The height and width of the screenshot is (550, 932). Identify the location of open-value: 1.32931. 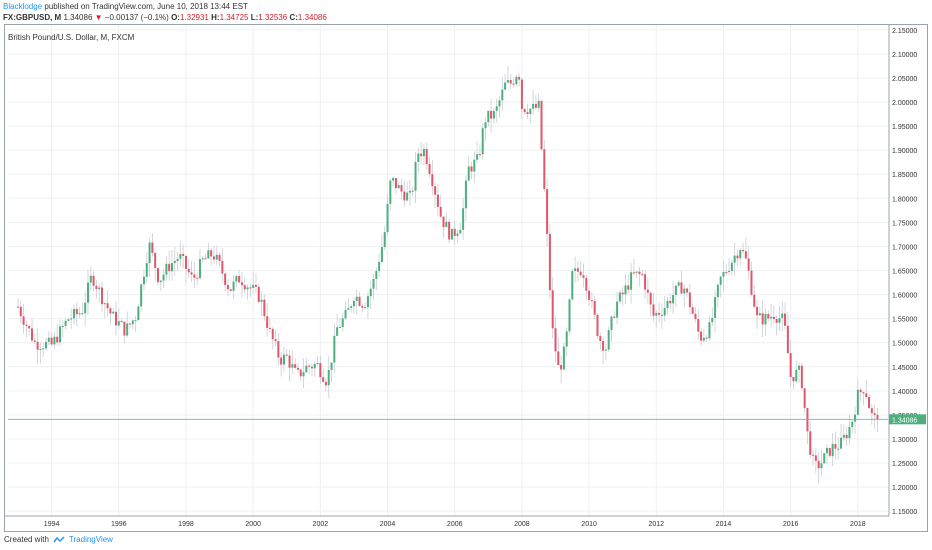
(194, 17).